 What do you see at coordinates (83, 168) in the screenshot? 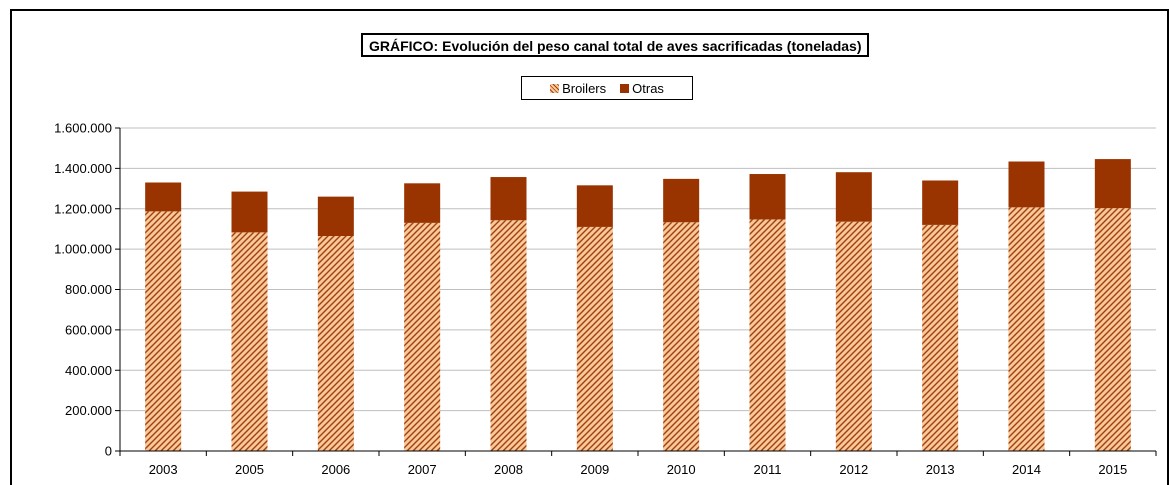
I see `y-tick-label: 1.400.000` at bounding box center [83, 168].